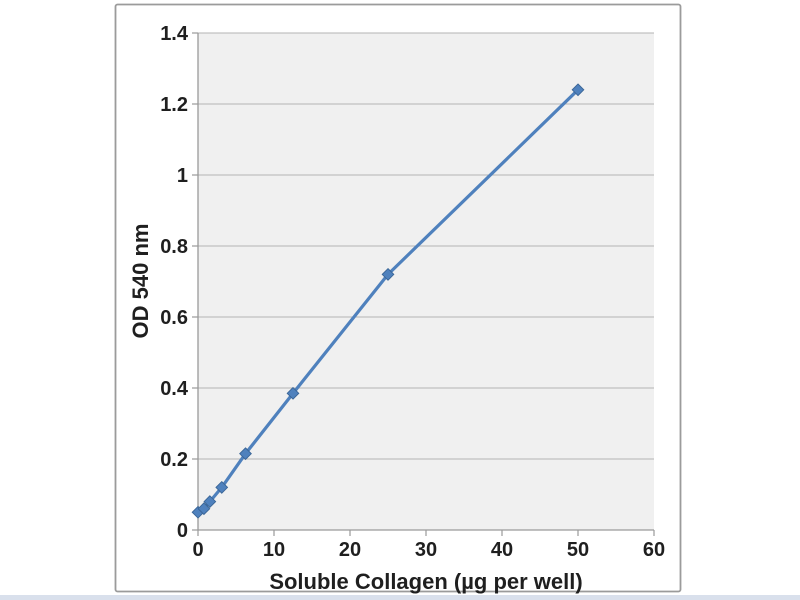 Image resolution: width=800 pixels, height=600 pixels. I want to click on y-tick-label: 0, so click(182, 531).